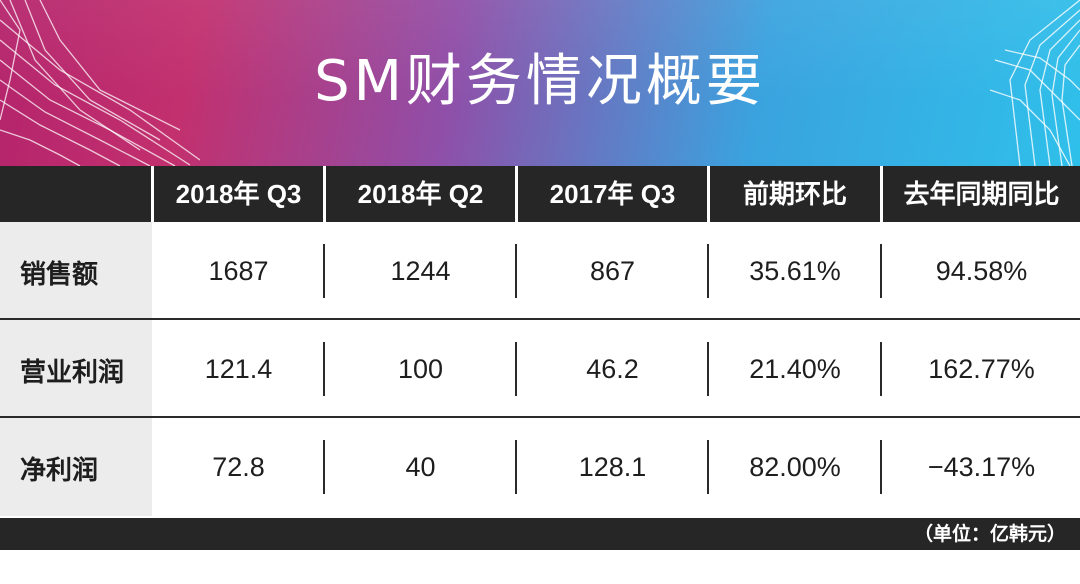  Describe the element at coordinates (795, 271) in the screenshot. I see `table-cell: 35.61%` at that location.